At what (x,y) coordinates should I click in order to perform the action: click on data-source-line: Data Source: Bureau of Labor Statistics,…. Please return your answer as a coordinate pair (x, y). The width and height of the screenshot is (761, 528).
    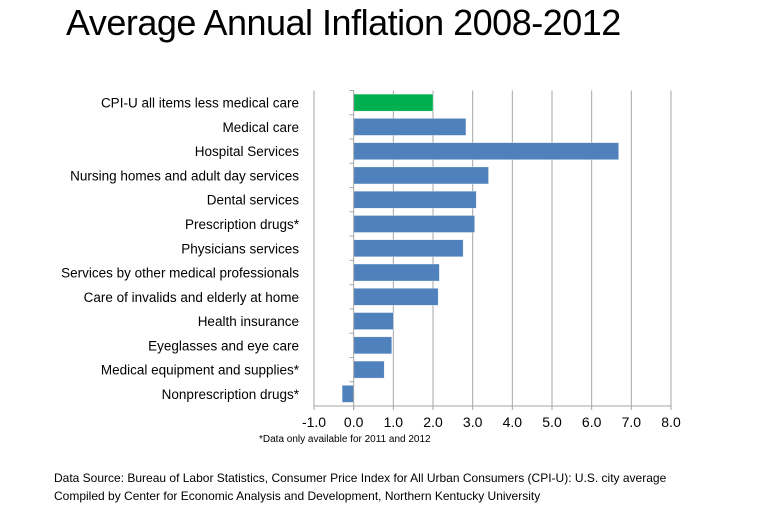
    Looking at the image, I should click on (360, 478).